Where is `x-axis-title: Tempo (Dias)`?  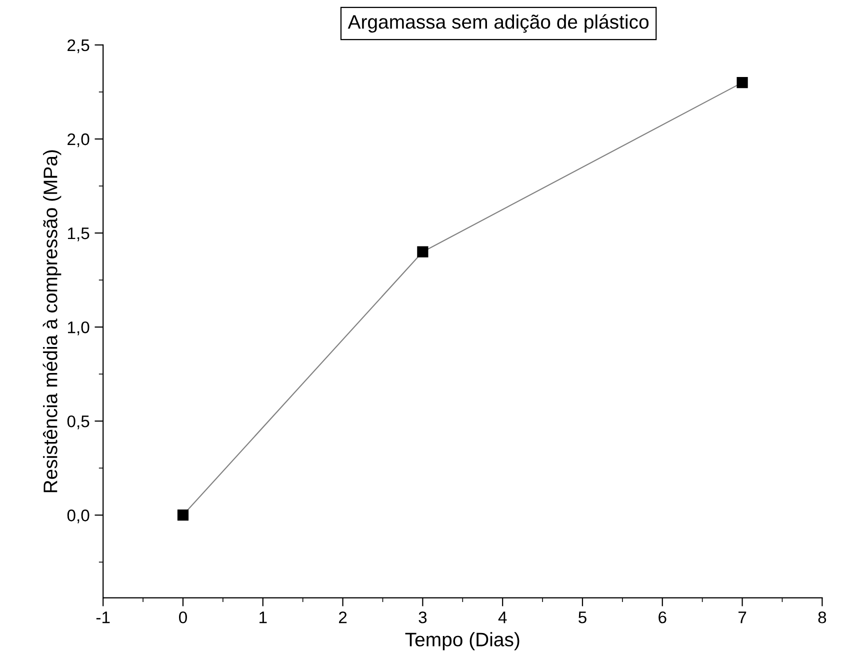 x-axis-title: Tempo (Dias) is located at coordinates (462, 641).